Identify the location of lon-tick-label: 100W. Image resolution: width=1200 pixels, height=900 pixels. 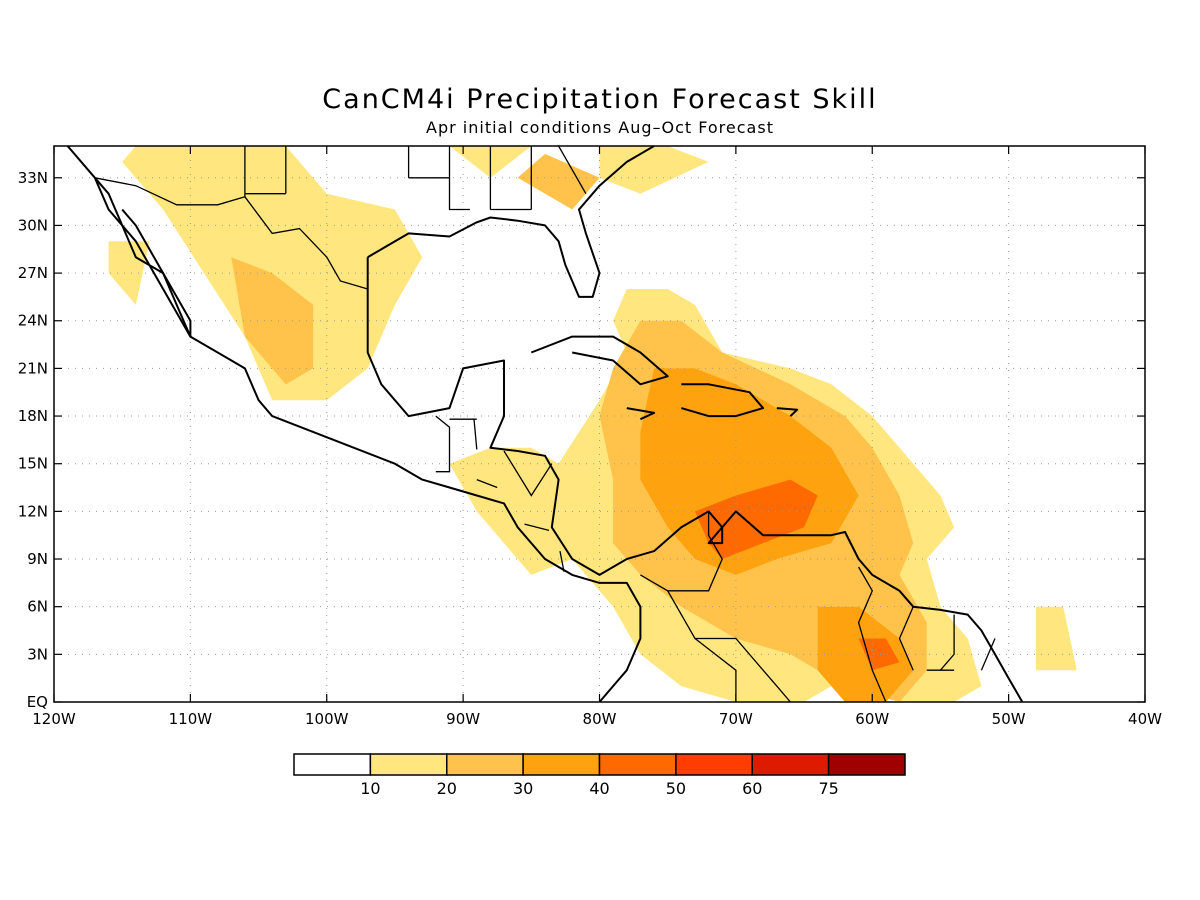
(327, 719).